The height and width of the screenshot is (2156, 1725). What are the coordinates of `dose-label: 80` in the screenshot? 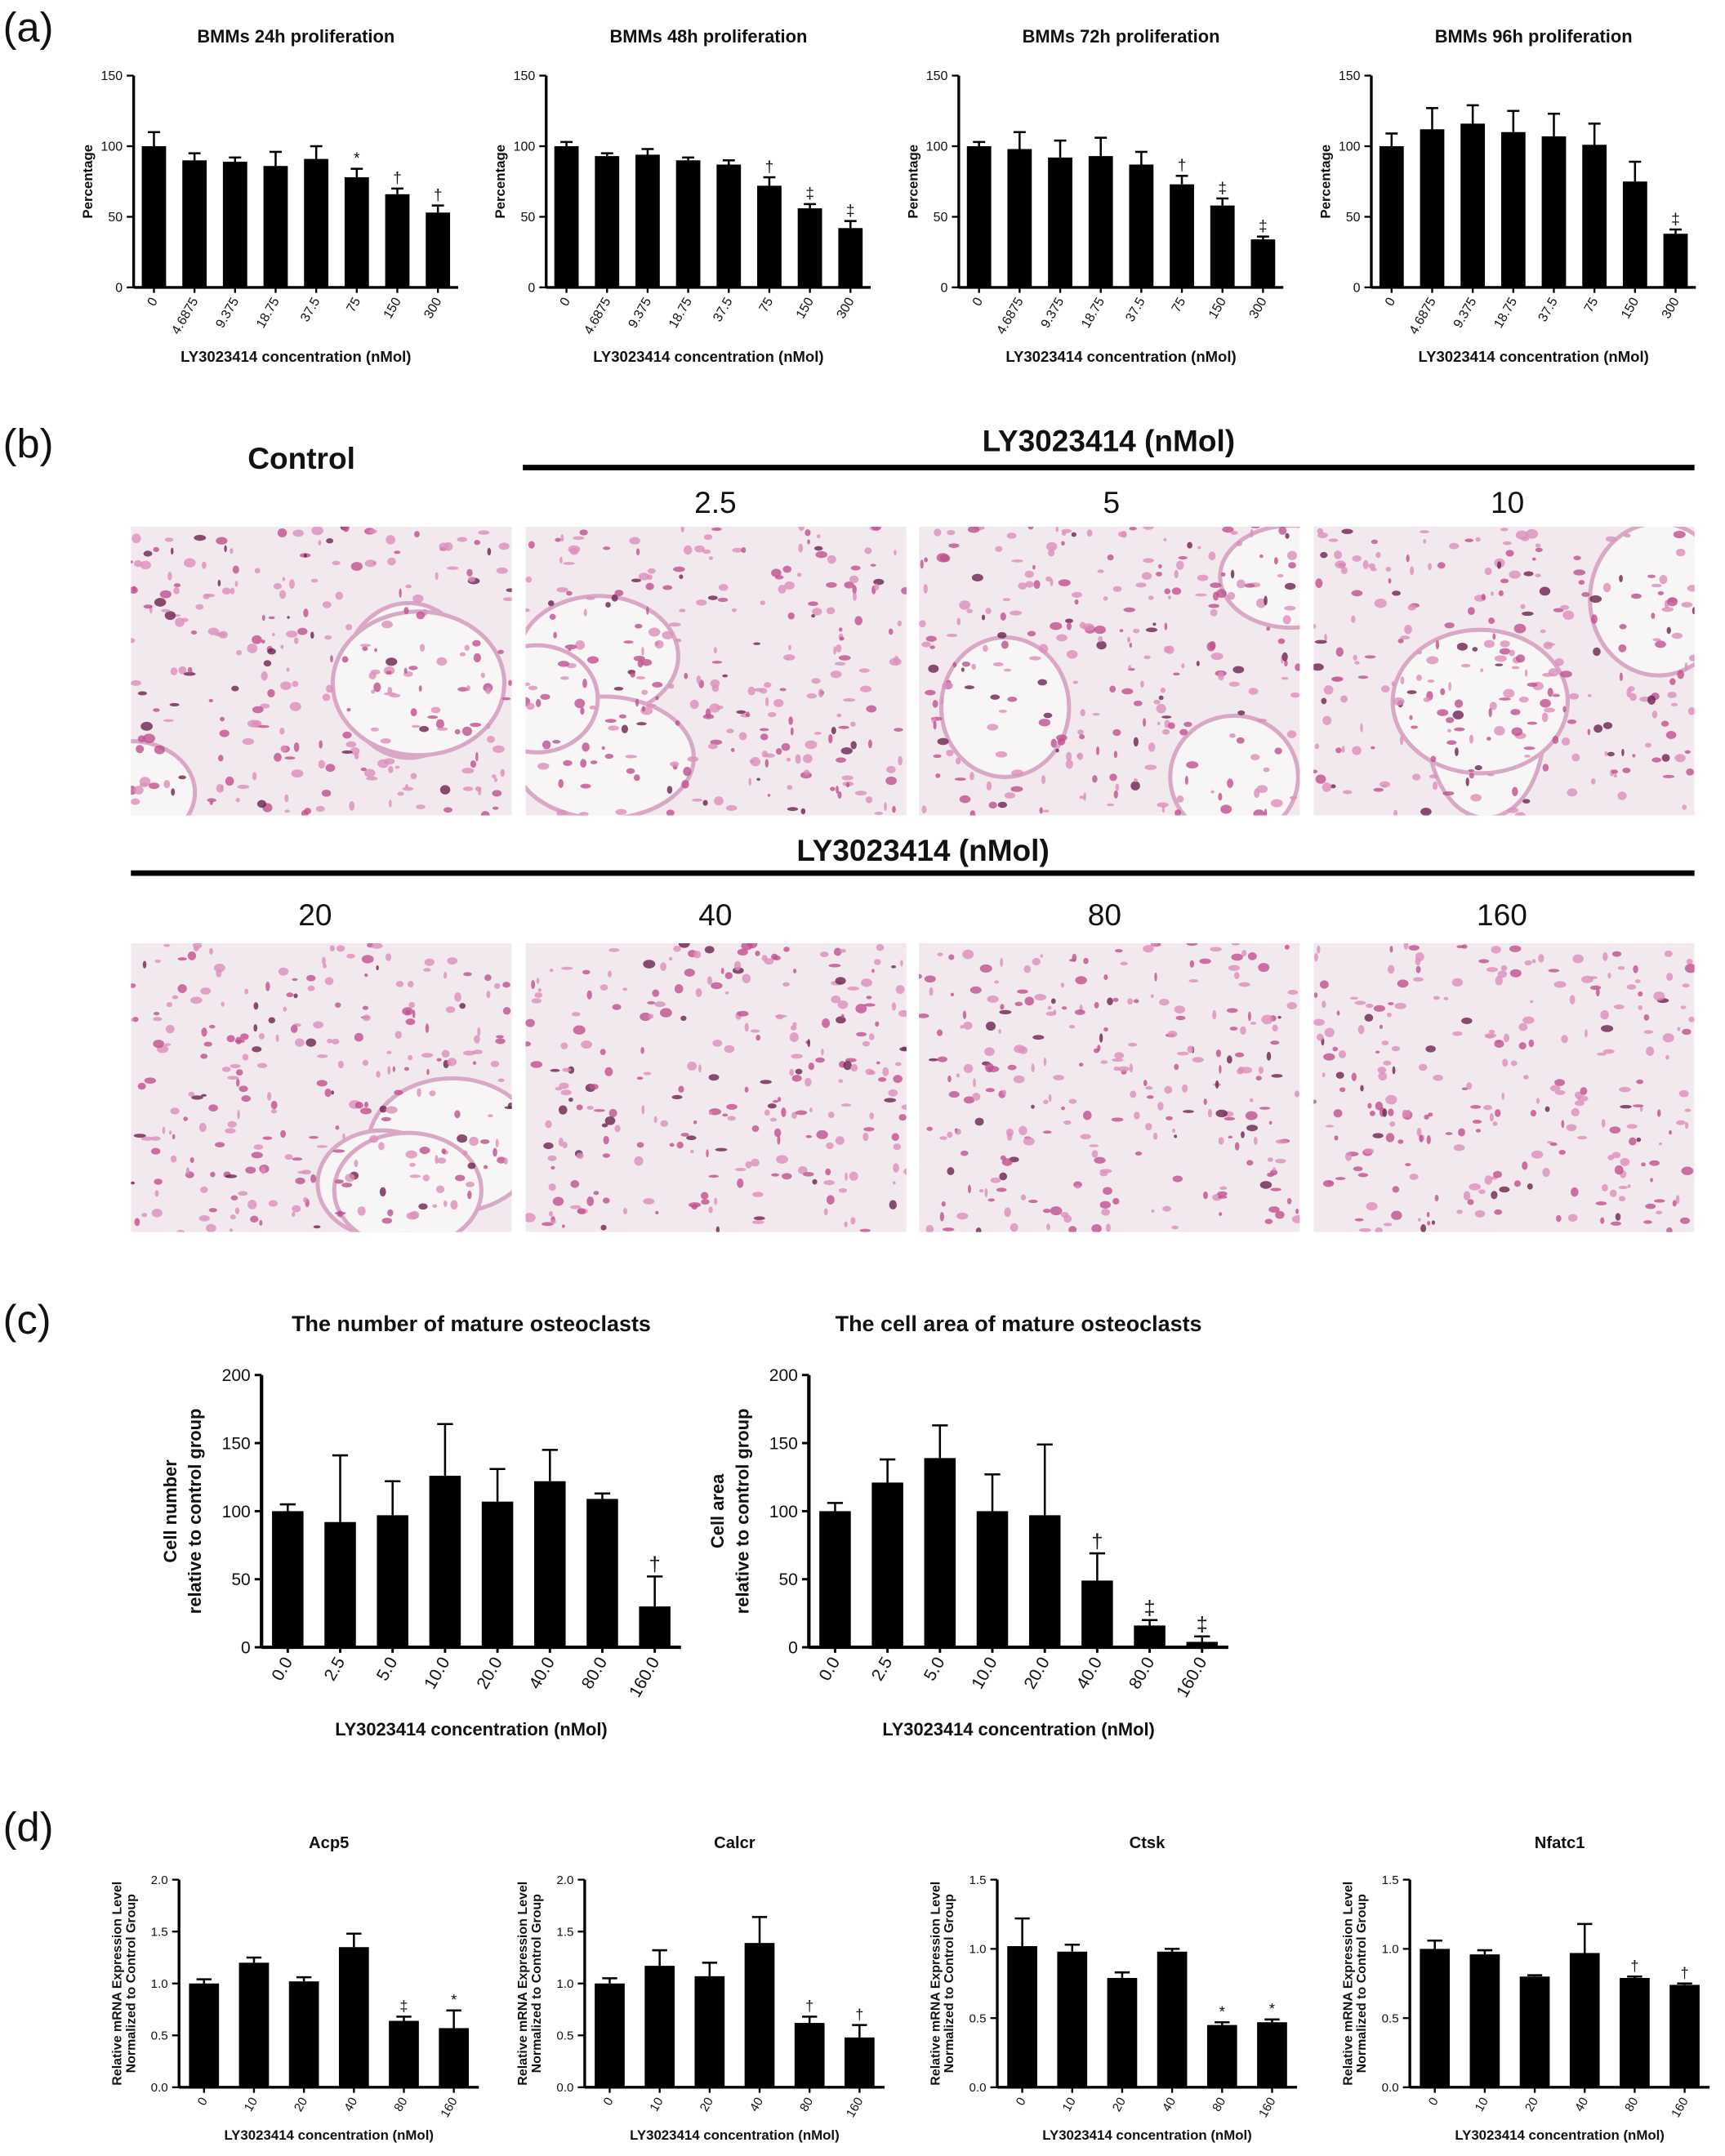 It's located at (1104, 915).